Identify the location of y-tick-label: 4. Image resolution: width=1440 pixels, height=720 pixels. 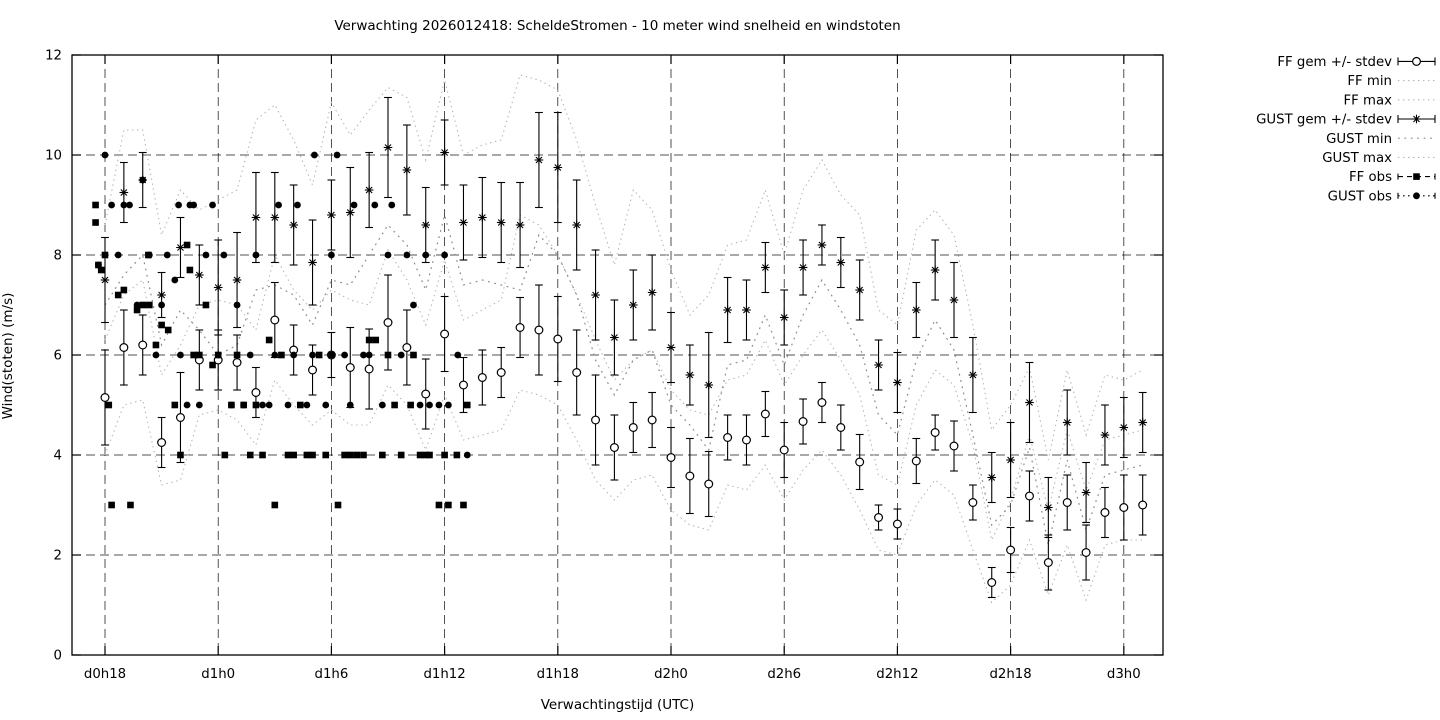
(58, 456).